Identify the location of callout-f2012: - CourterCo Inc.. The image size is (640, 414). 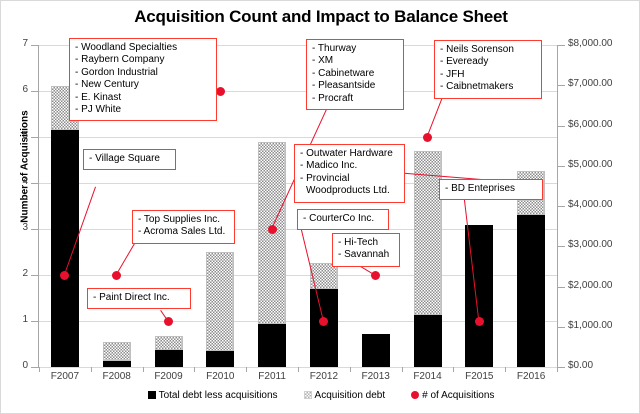
(343, 220).